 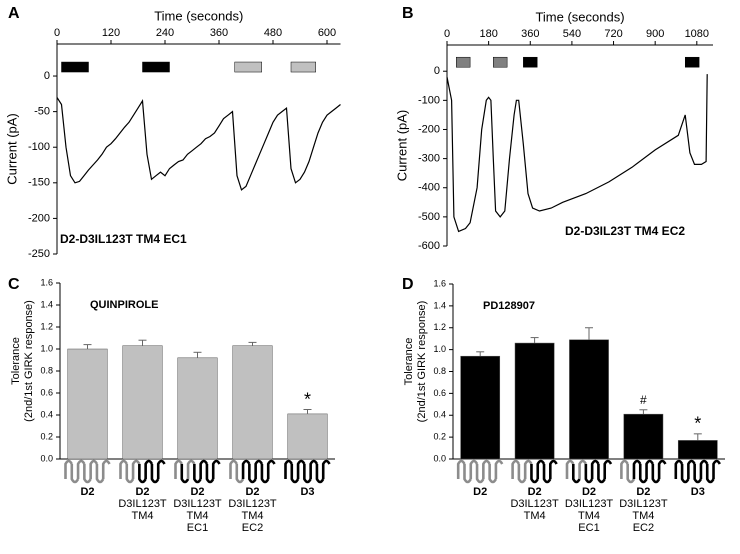 What do you see at coordinates (429, 159) in the screenshot?
I see `y-tick-label: -300` at bounding box center [429, 159].